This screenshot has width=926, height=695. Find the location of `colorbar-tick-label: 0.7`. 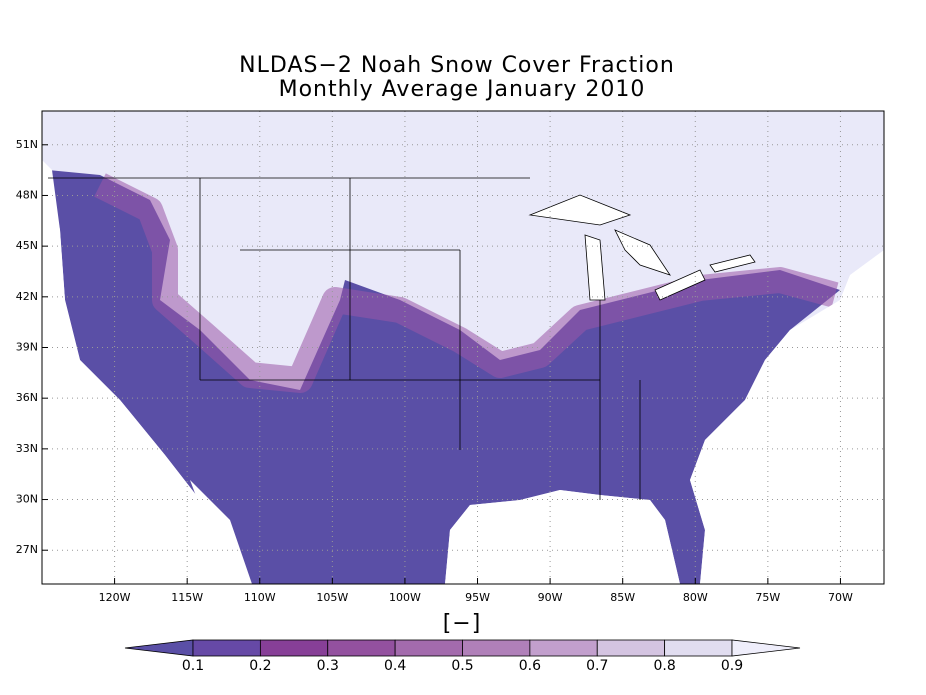

colorbar-tick-label: 0.7 is located at coordinates (597, 666).